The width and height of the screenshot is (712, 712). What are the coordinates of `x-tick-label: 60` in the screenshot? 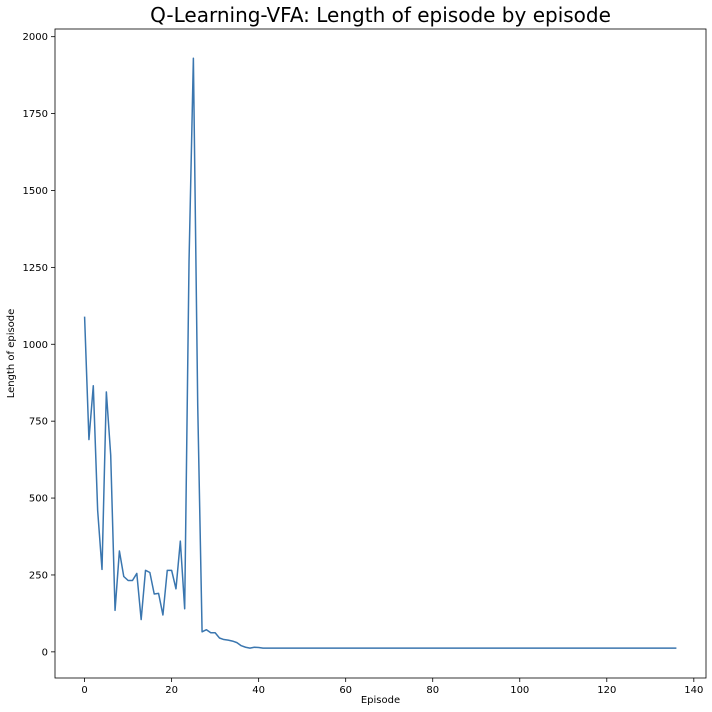 It's located at (345, 690).